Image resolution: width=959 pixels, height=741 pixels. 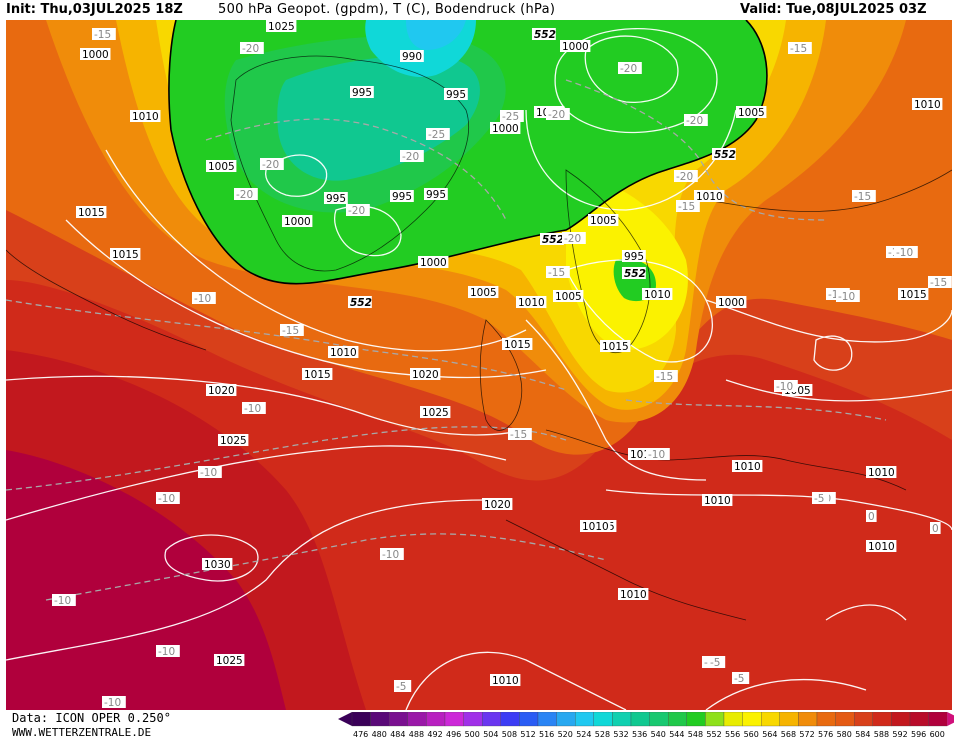 I want to click on scale-value-label: 564, so click(x=769, y=734).